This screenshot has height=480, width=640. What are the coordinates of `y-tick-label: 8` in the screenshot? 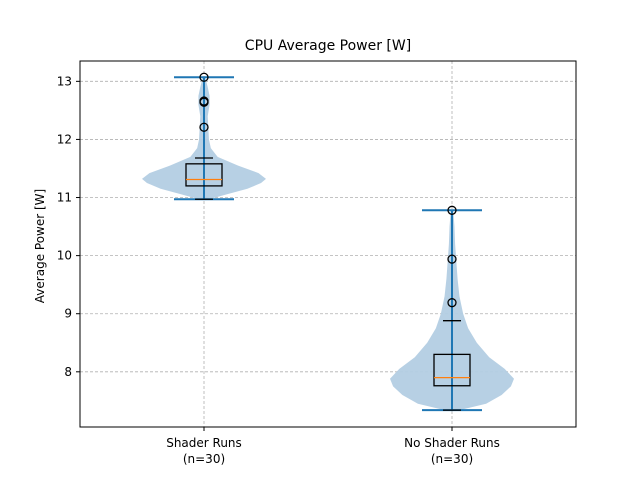 It's located at (68, 372).